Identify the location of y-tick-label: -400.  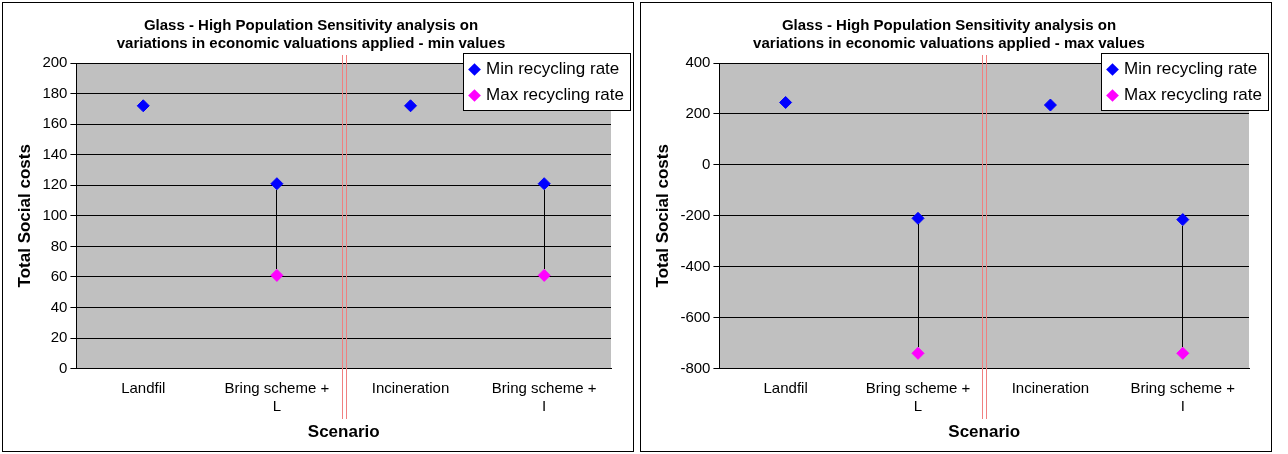
(695, 265).